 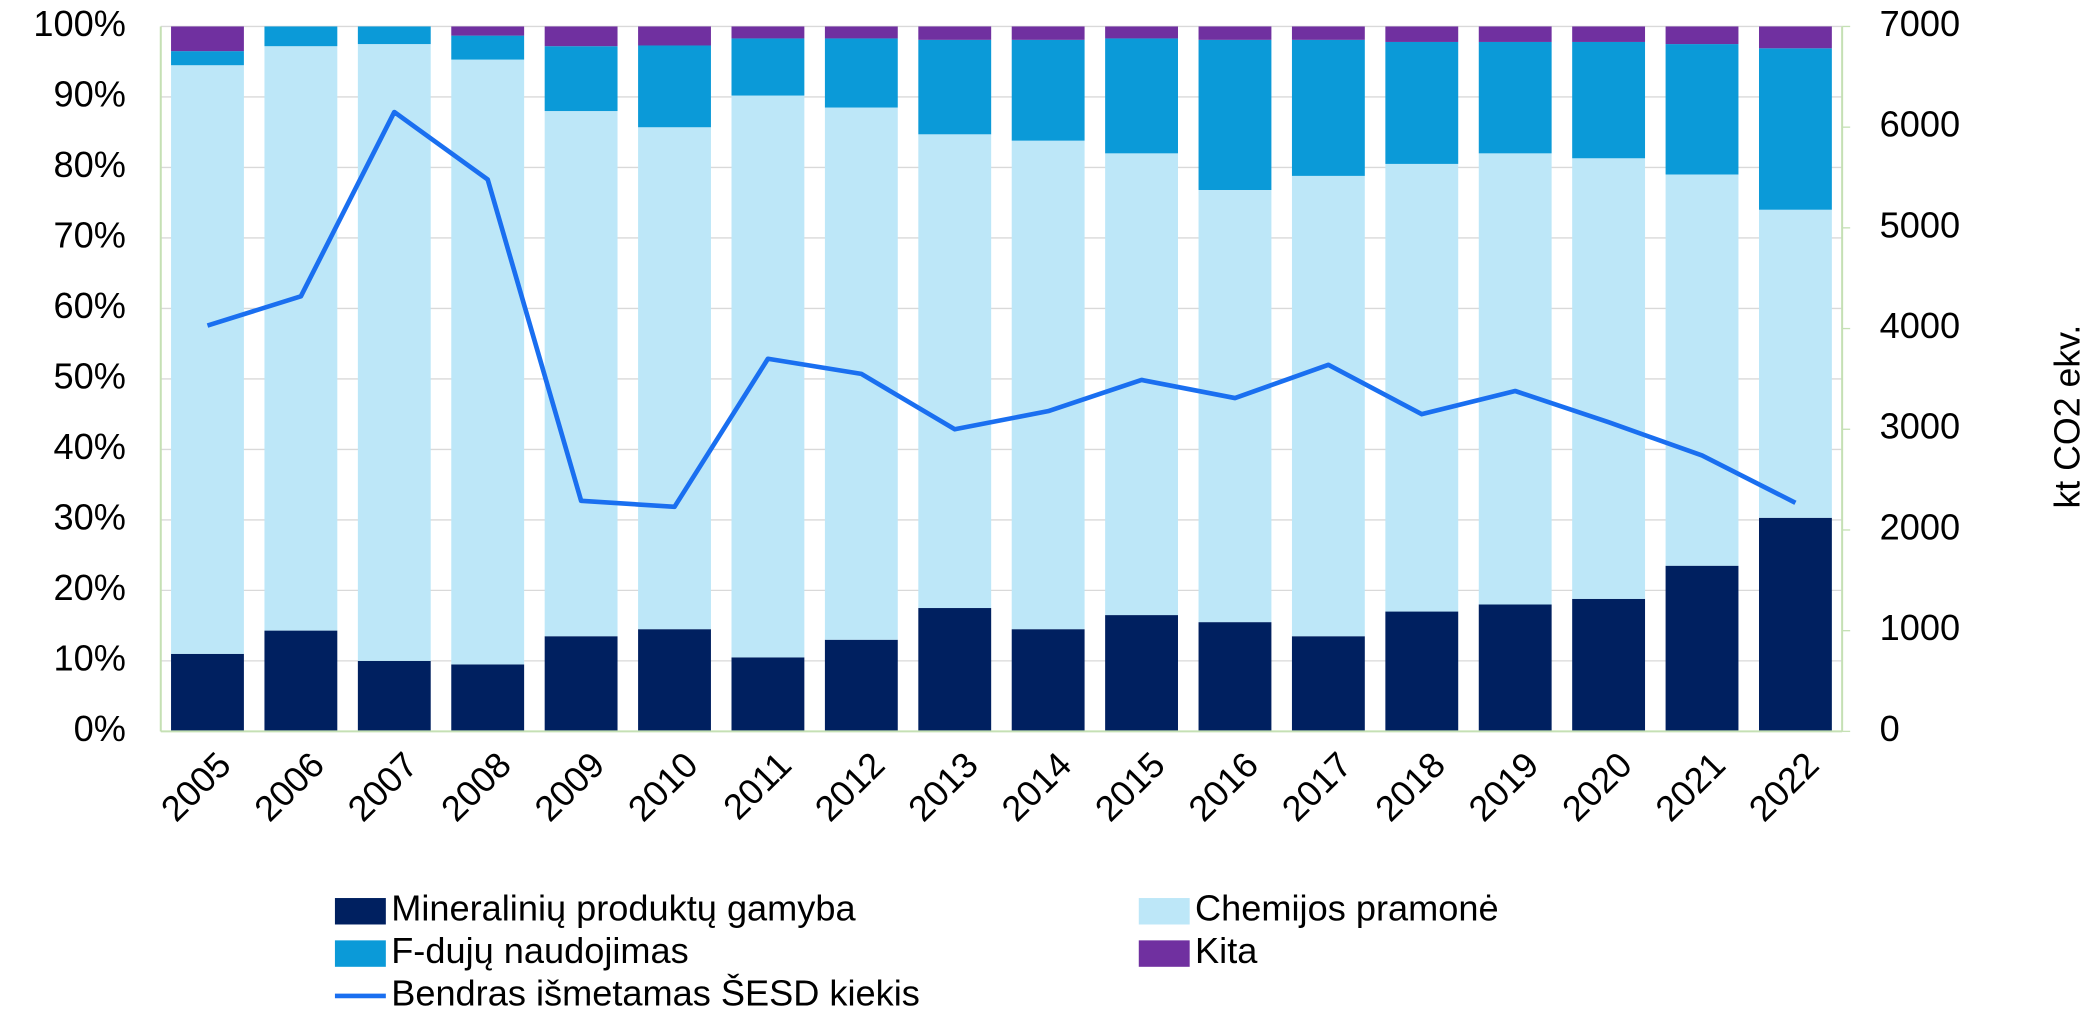 What do you see at coordinates (1920, 426) in the screenshot?
I see `y2-tick-label: 3000` at bounding box center [1920, 426].